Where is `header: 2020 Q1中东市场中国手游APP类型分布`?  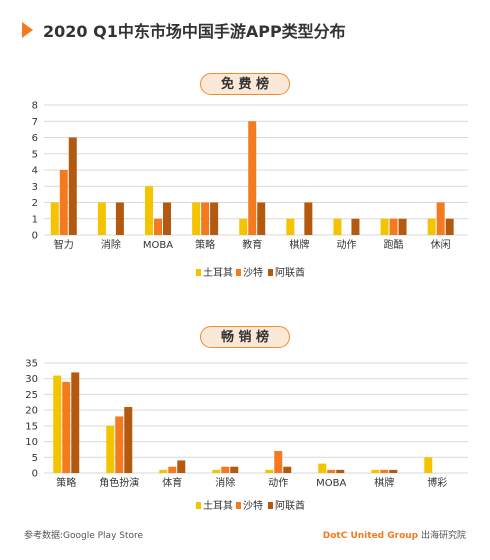
header: 2020 Q1中东市场中国手游APP类型分布 is located at coordinates (184, 30).